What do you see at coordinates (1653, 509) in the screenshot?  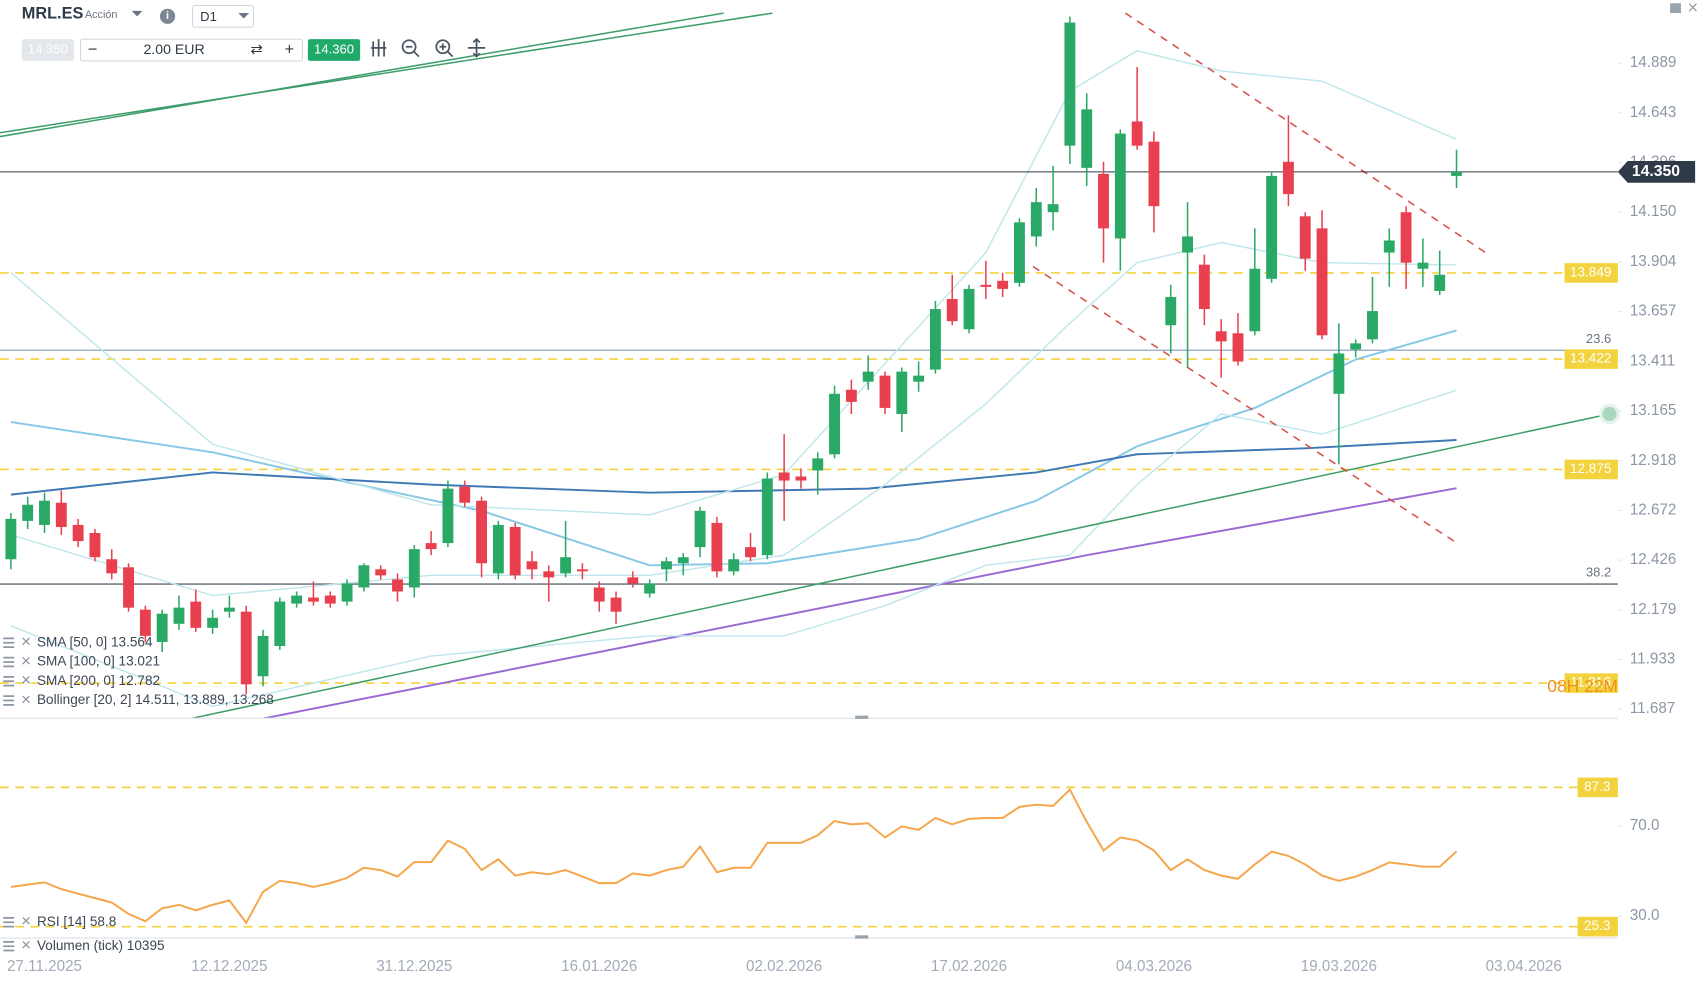 I see `y-tick-label: 12.672` at bounding box center [1653, 509].